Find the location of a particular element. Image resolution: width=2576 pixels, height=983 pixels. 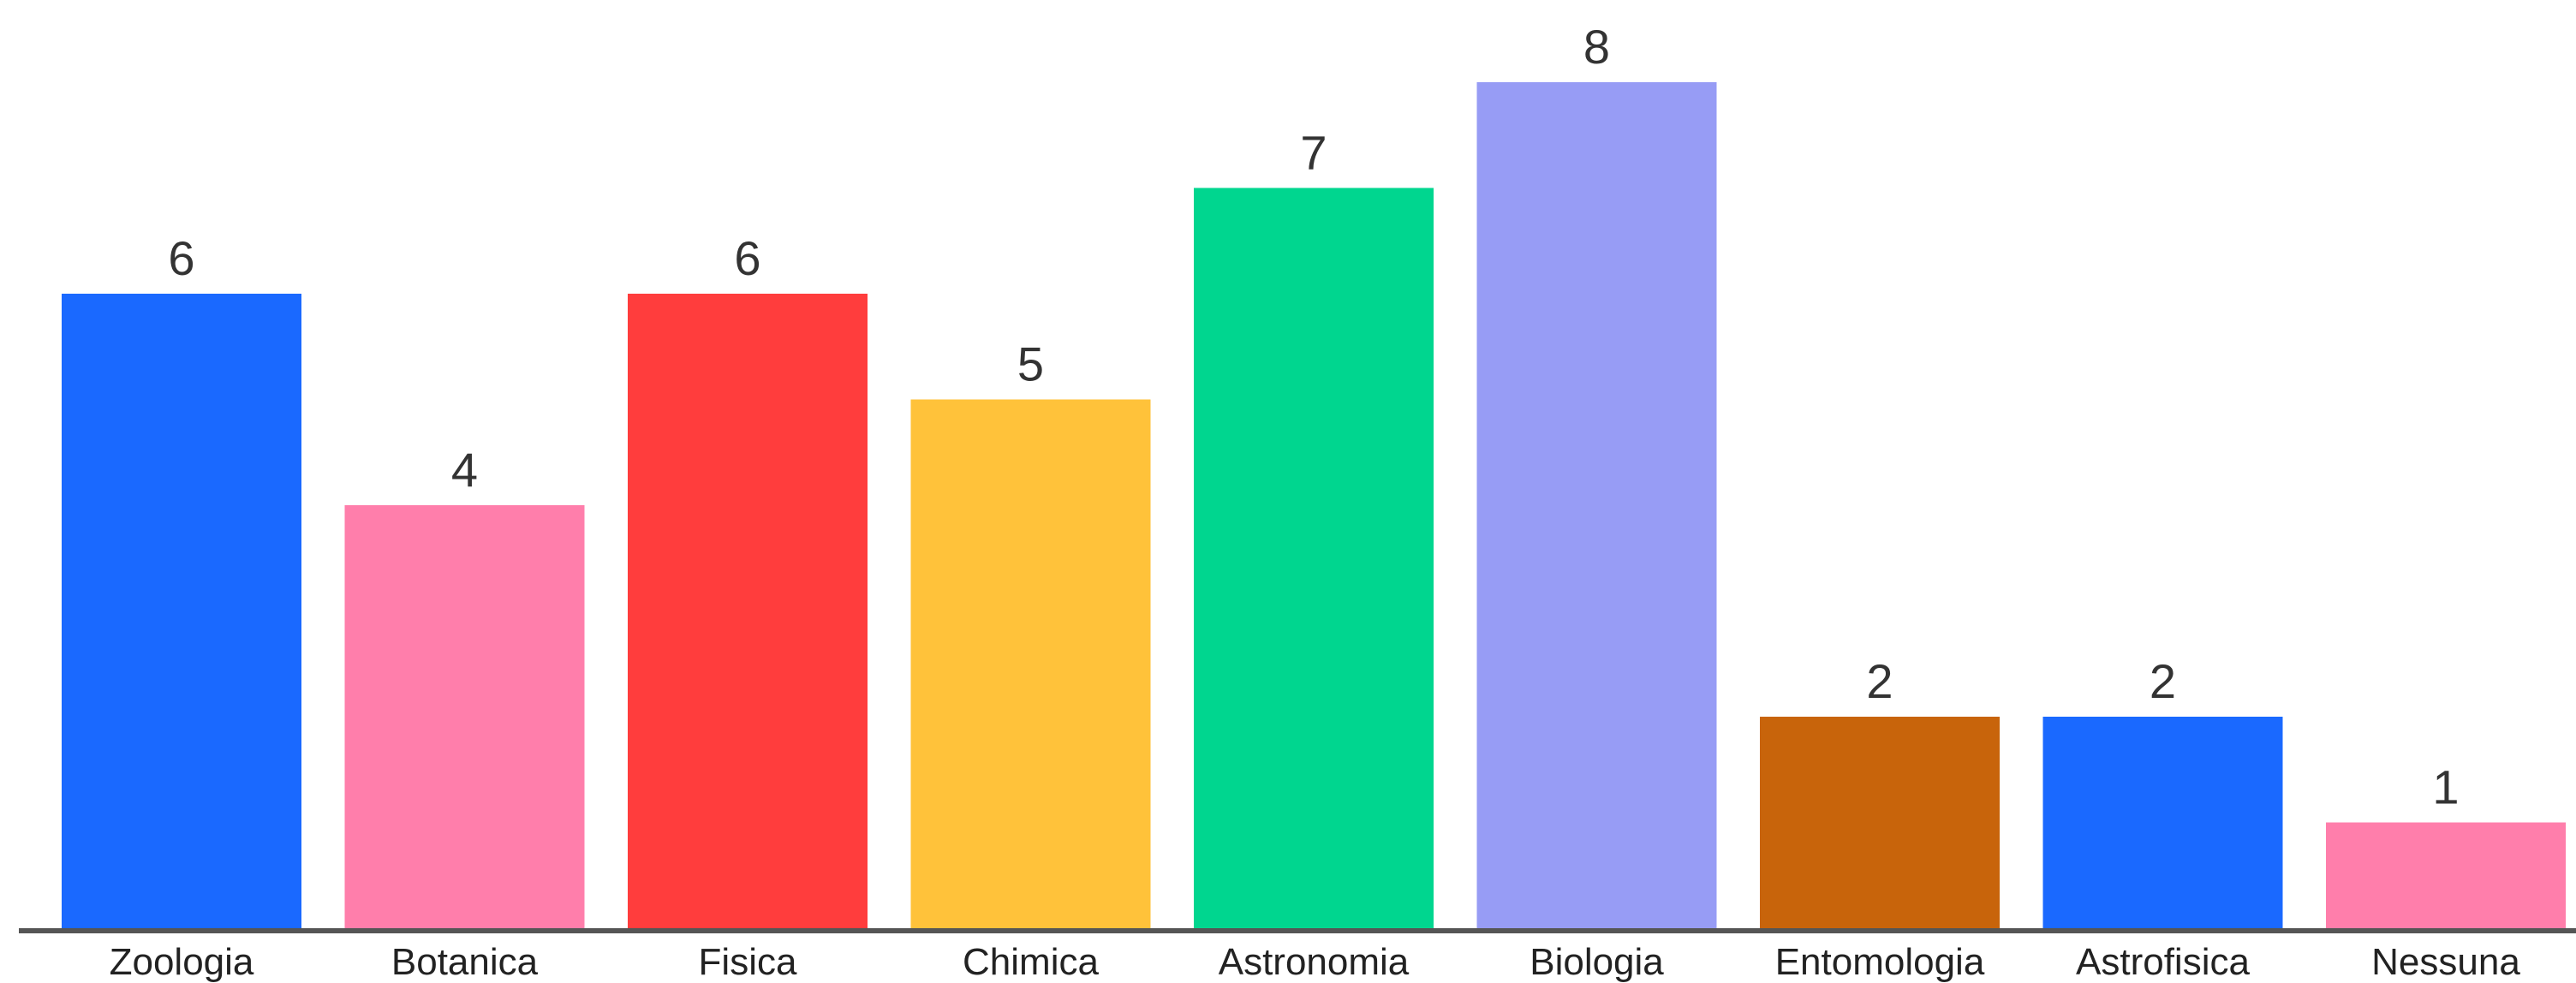

tick-label-zoologia: Zoologia is located at coordinates (182, 962).